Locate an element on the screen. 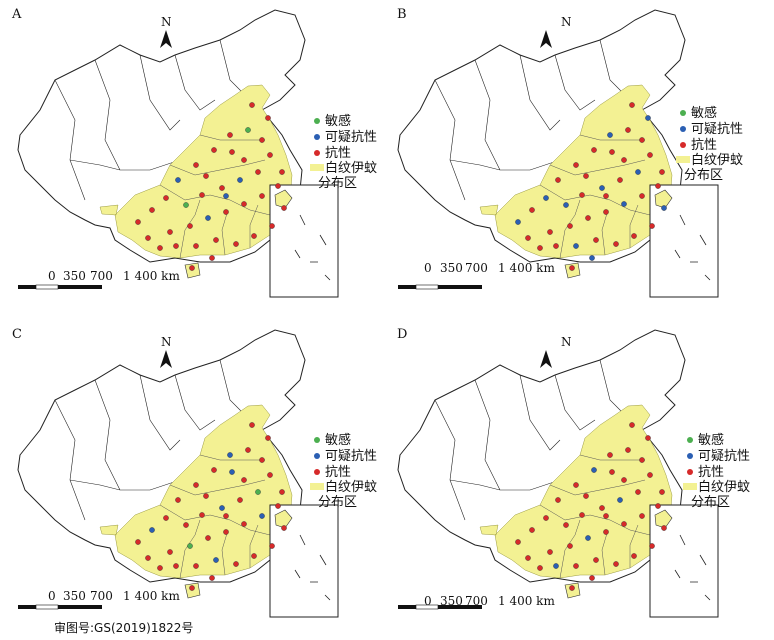 This screenshot has width=774, height=640. panel-label: A is located at coordinates (16, 14).